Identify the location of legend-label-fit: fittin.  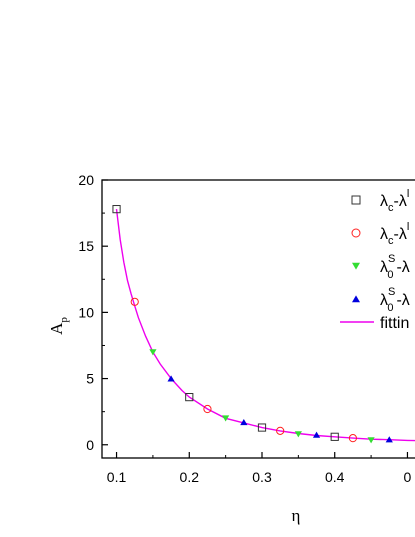
(394, 323).